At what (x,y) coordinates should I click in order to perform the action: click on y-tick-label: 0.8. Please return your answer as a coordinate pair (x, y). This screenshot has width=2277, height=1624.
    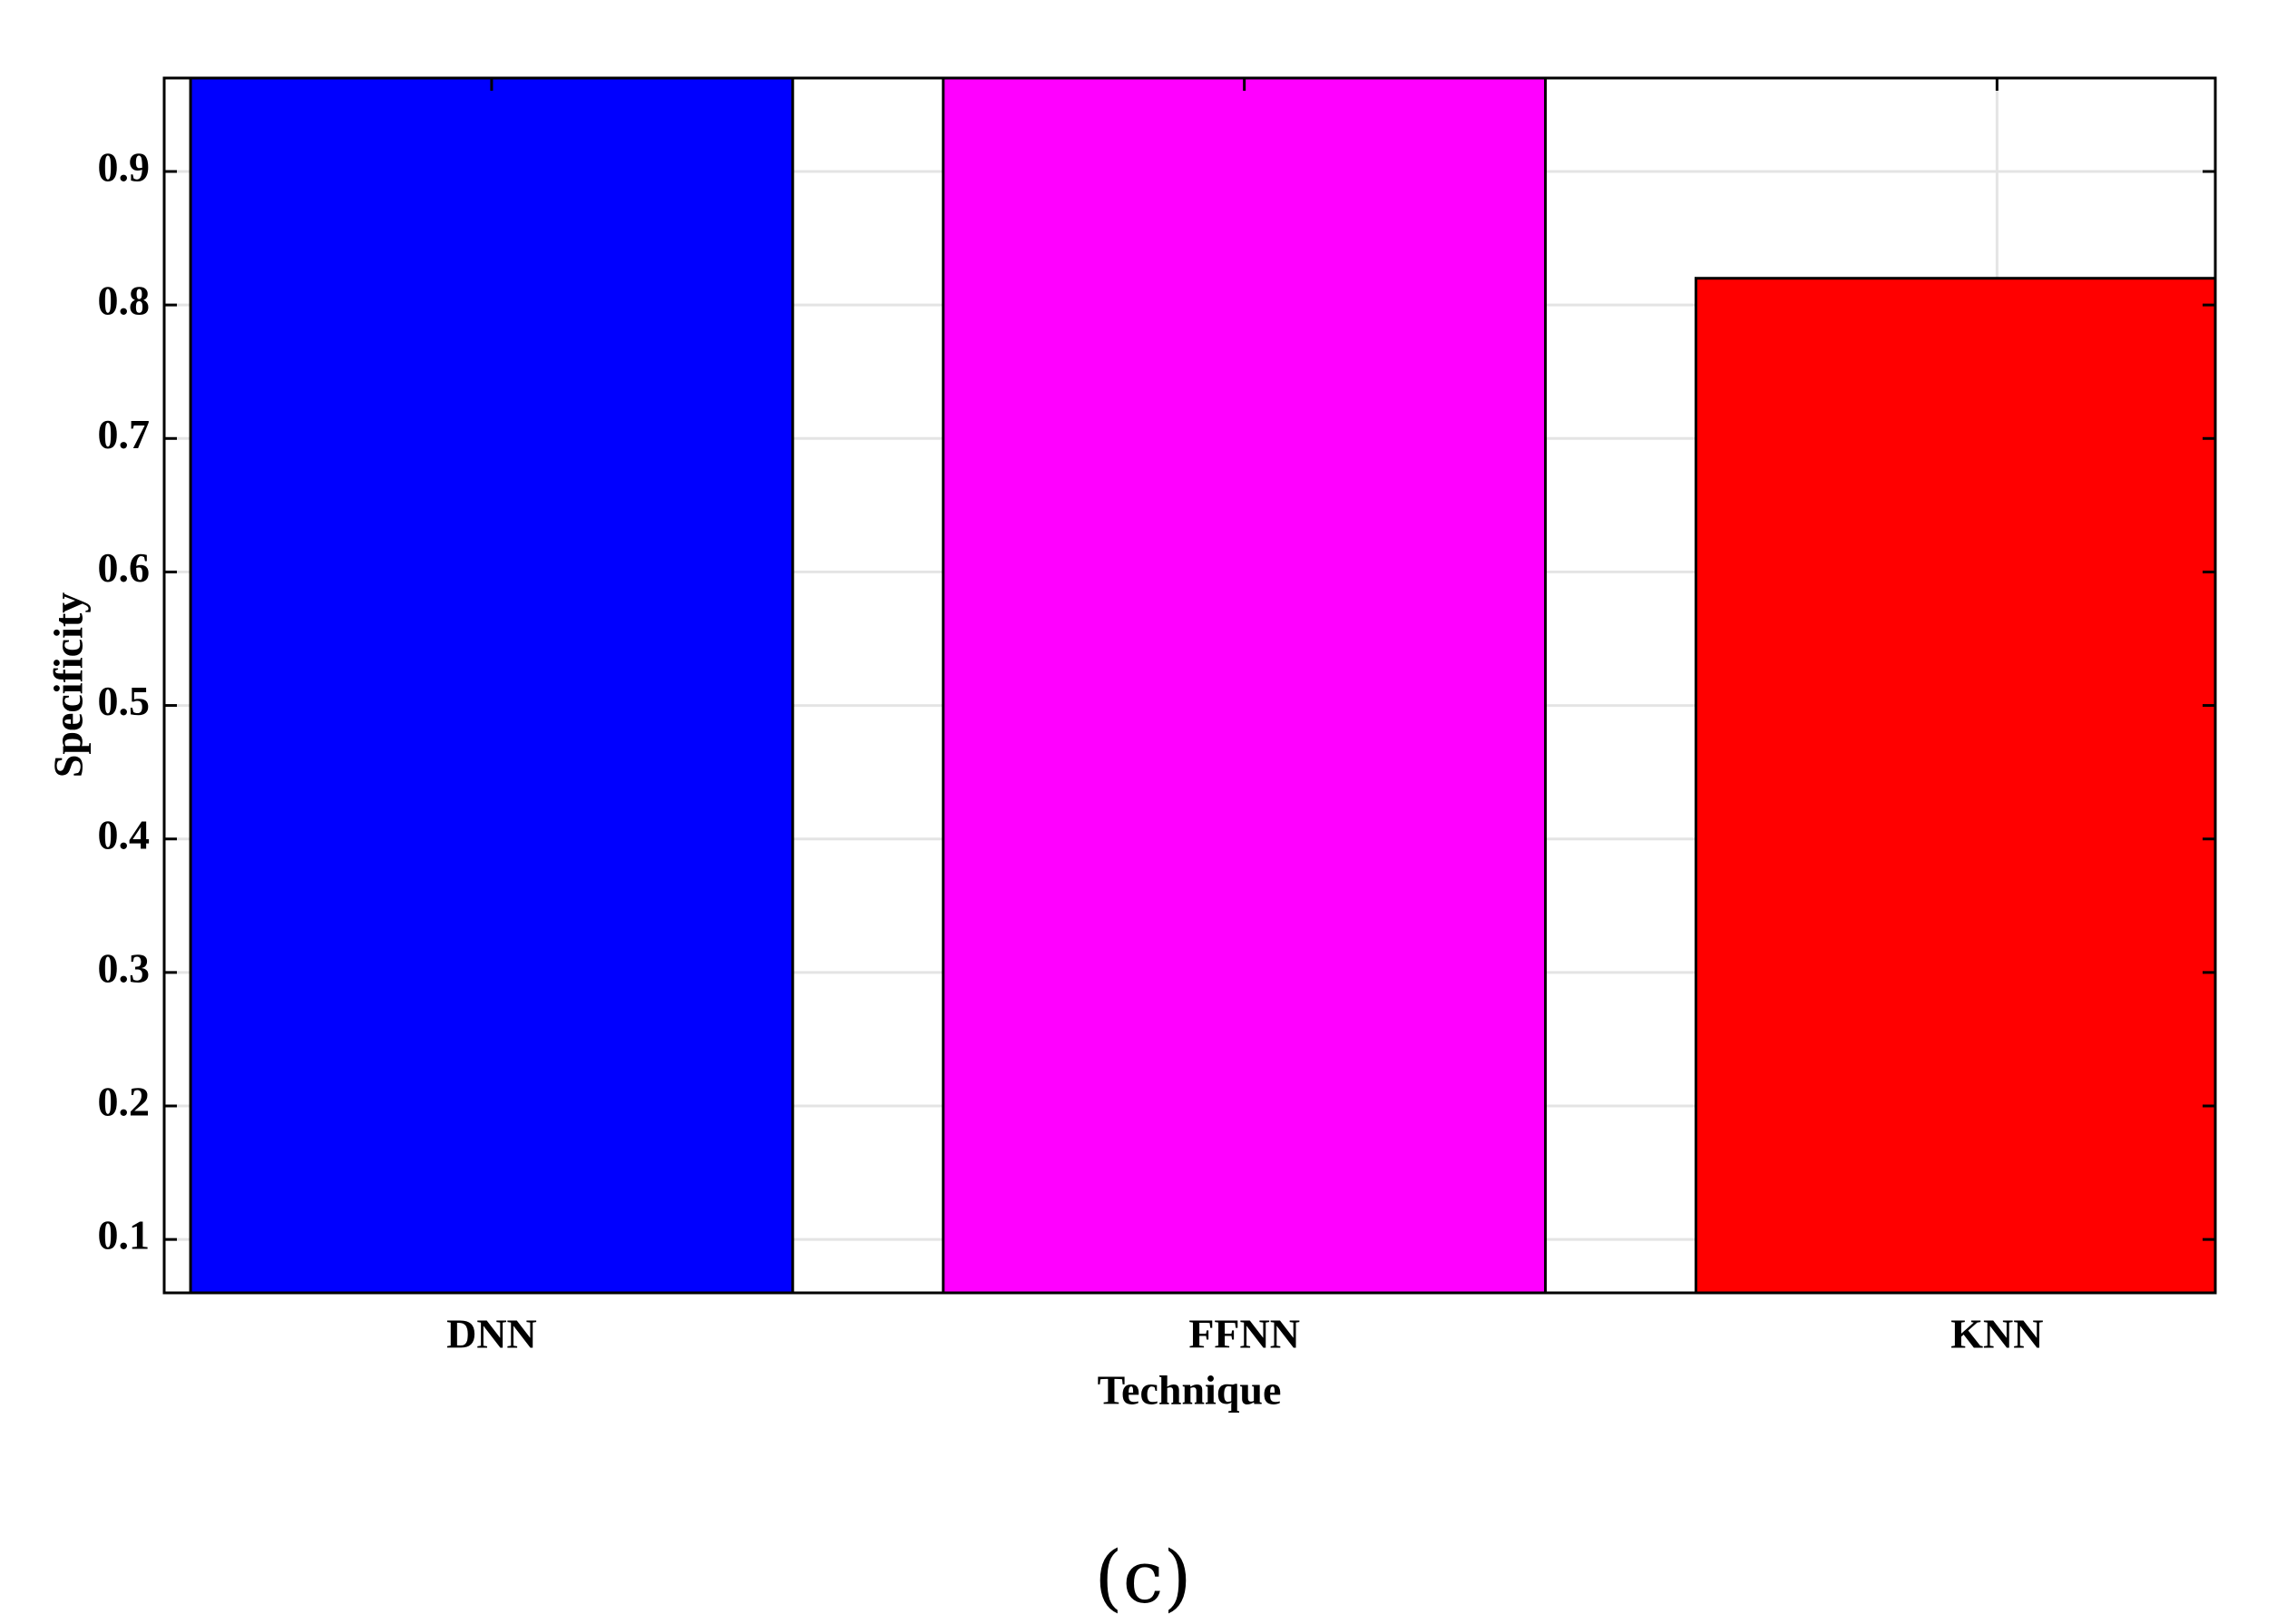
    Looking at the image, I should click on (124, 301).